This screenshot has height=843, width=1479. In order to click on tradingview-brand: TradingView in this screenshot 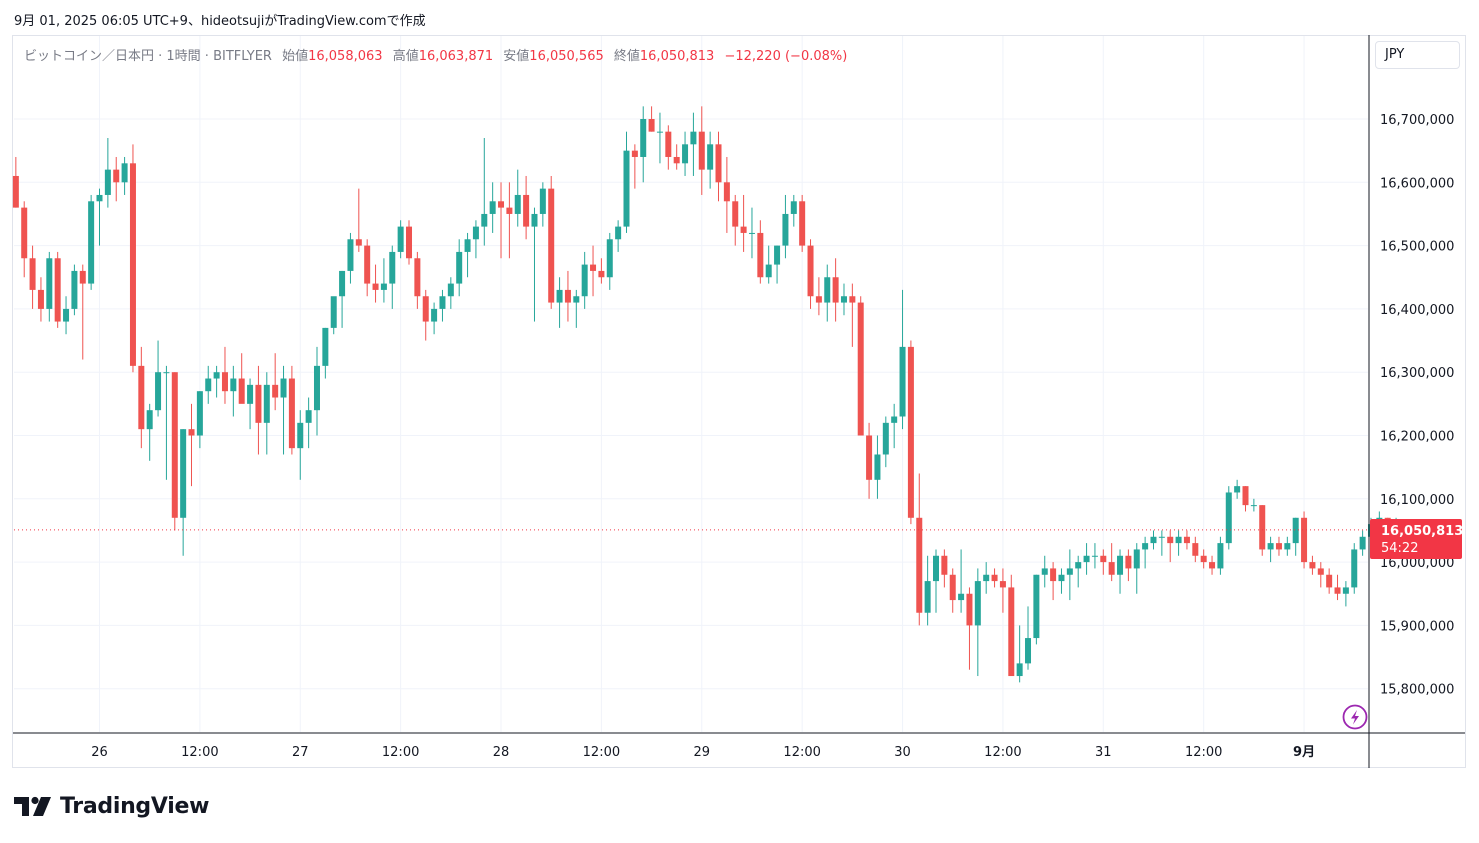, I will do `click(111, 806)`.